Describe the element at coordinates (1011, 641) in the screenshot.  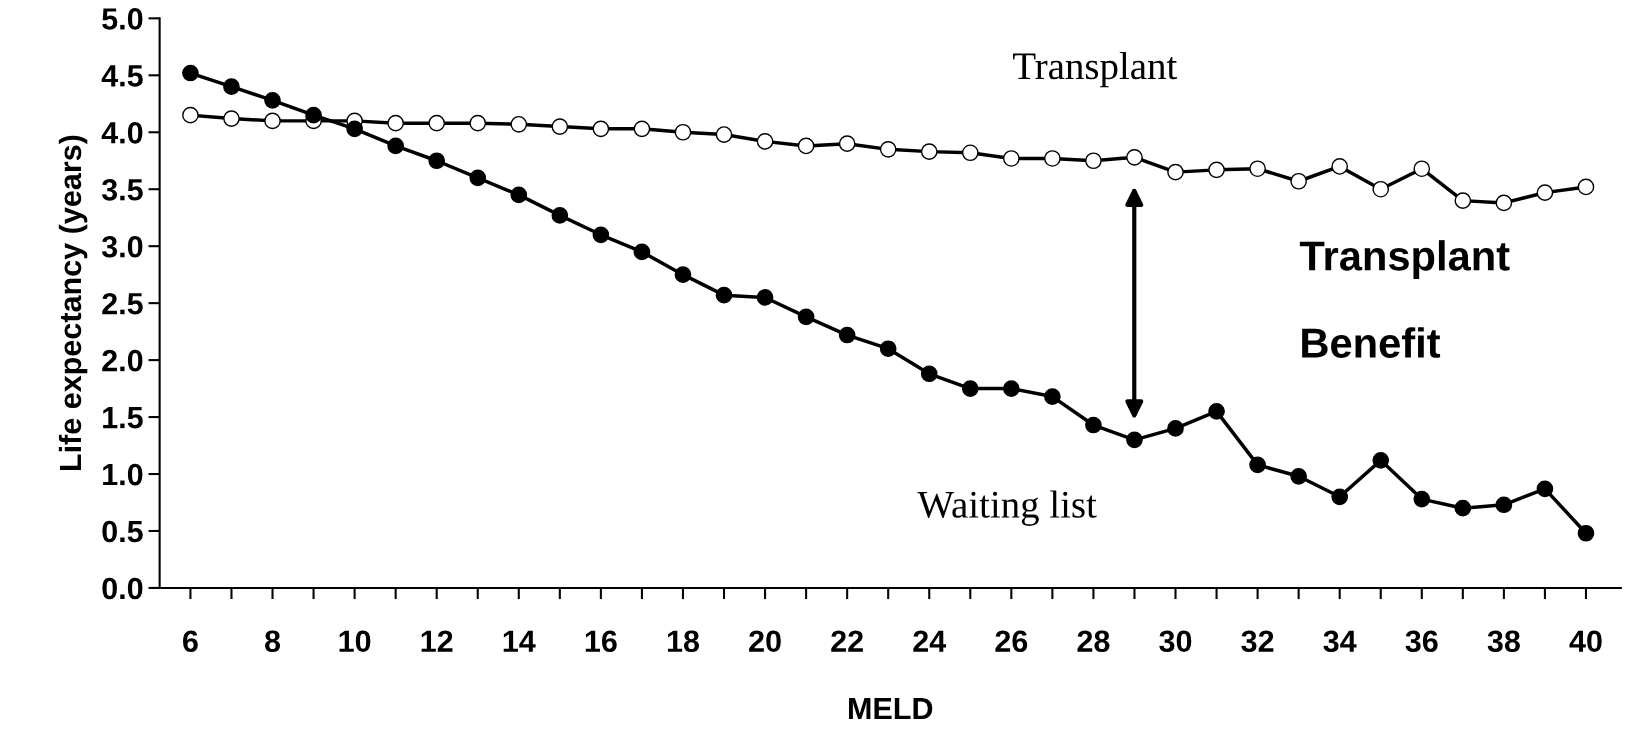
I see `x-tick-label: 26` at that location.